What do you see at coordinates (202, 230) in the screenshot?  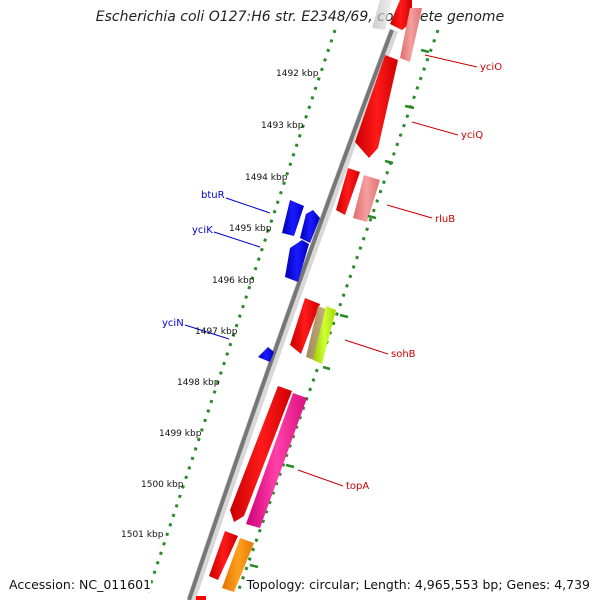 I see `gene-label-reverse: yciK` at bounding box center [202, 230].